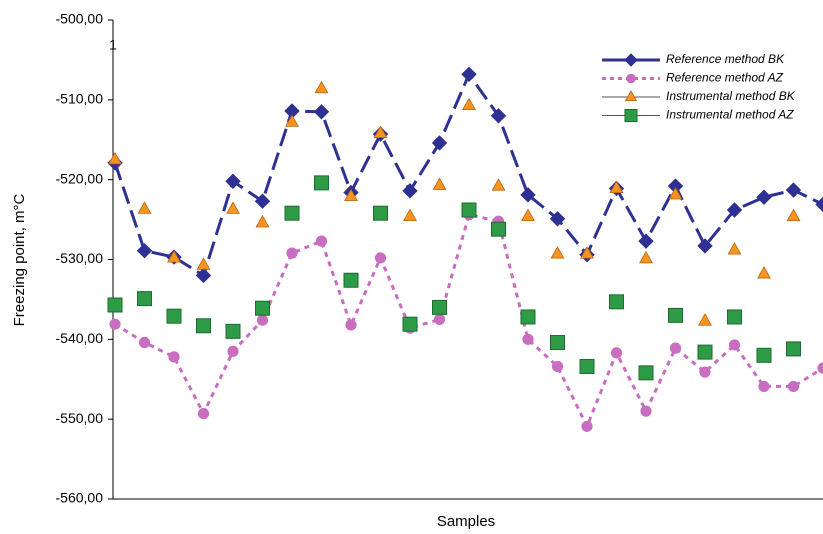 This screenshot has height=534, width=823. I want to click on y-axis-label: Freezing point, m°C, so click(19, 259).